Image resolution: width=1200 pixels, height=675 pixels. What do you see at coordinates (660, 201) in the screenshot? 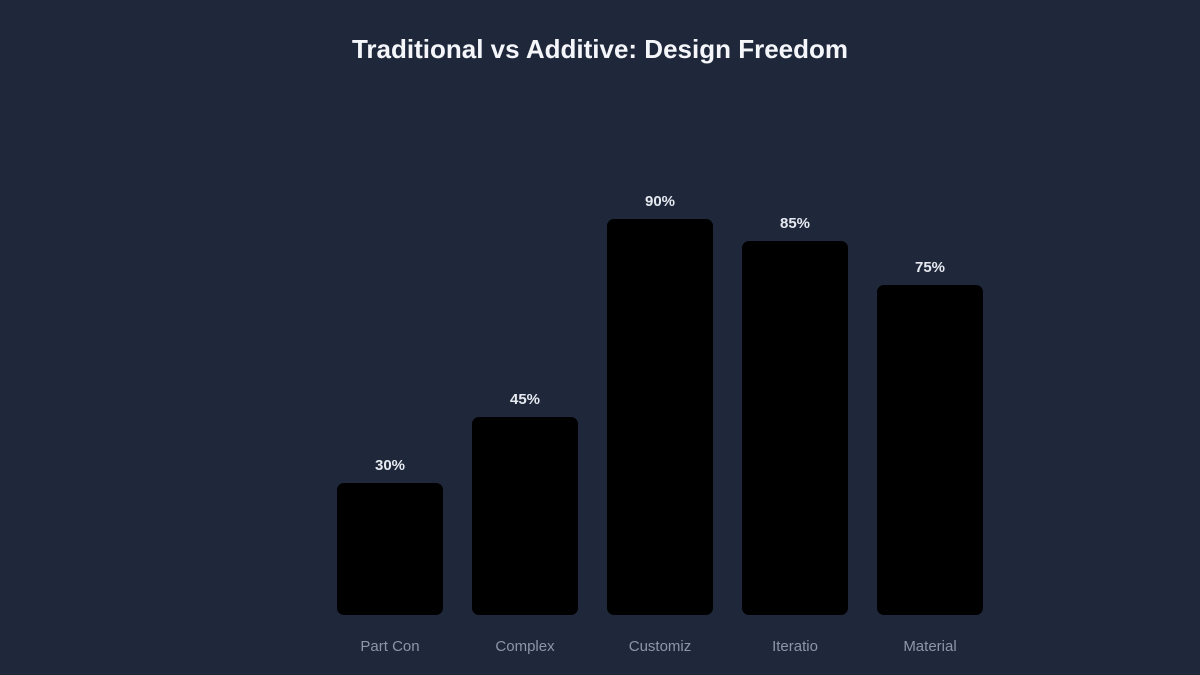
I see `value-label: 90%` at bounding box center [660, 201].